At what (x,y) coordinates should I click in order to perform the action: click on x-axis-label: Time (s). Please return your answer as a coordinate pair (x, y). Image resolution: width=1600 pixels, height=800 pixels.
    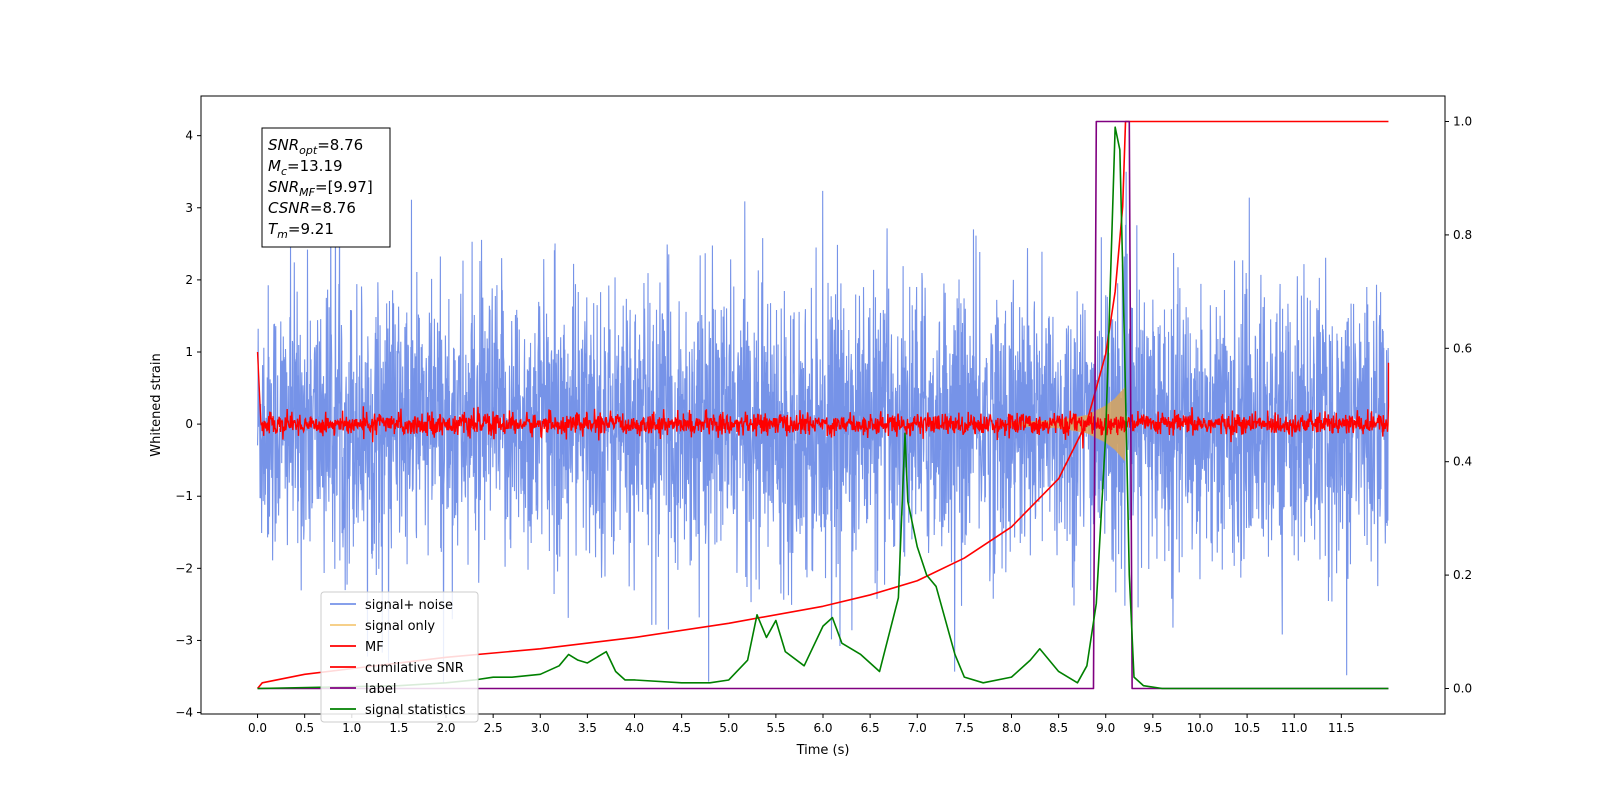
    Looking at the image, I should click on (823, 750).